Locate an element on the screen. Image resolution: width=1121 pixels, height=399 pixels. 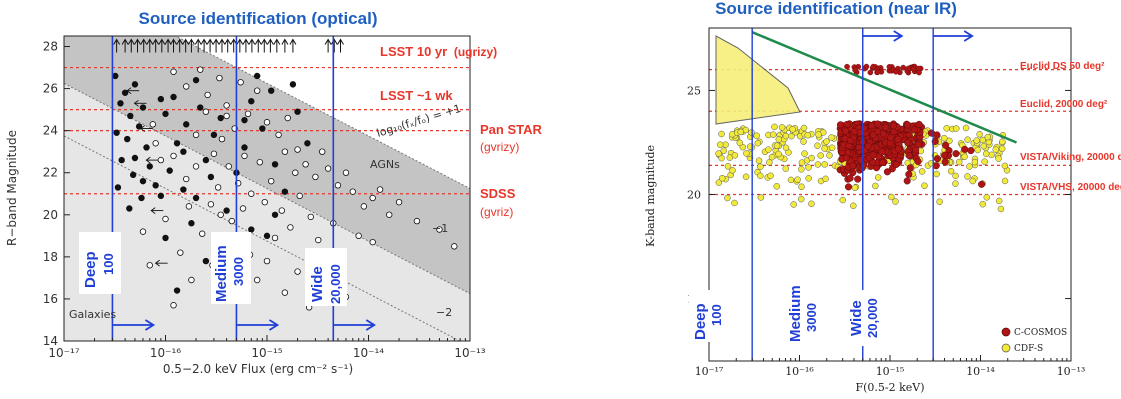
nearir-tier-label-deep: Deep 100 is located at coordinates (706, 316).